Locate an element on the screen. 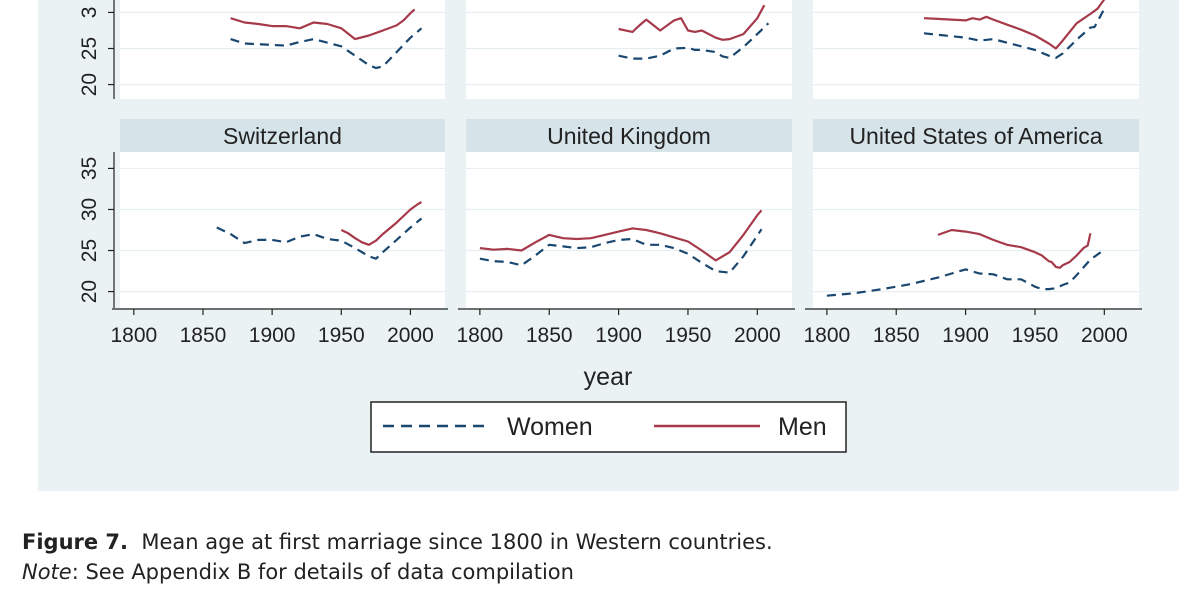 This screenshot has height=600, width=1200. panel-title: United Kingdom is located at coordinates (629, 136).